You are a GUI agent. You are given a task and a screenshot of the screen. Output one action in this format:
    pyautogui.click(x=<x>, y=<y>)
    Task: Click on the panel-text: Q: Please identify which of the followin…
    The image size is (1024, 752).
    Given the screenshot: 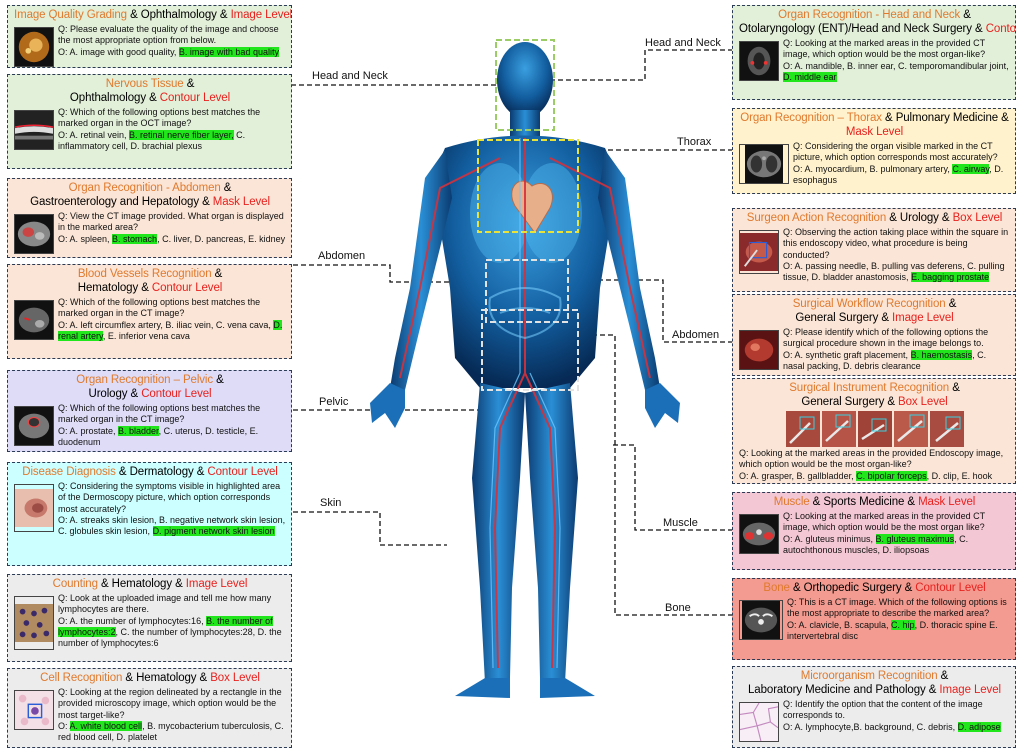 What is the action you would take?
    pyautogui.click(x=896, y=349)
    